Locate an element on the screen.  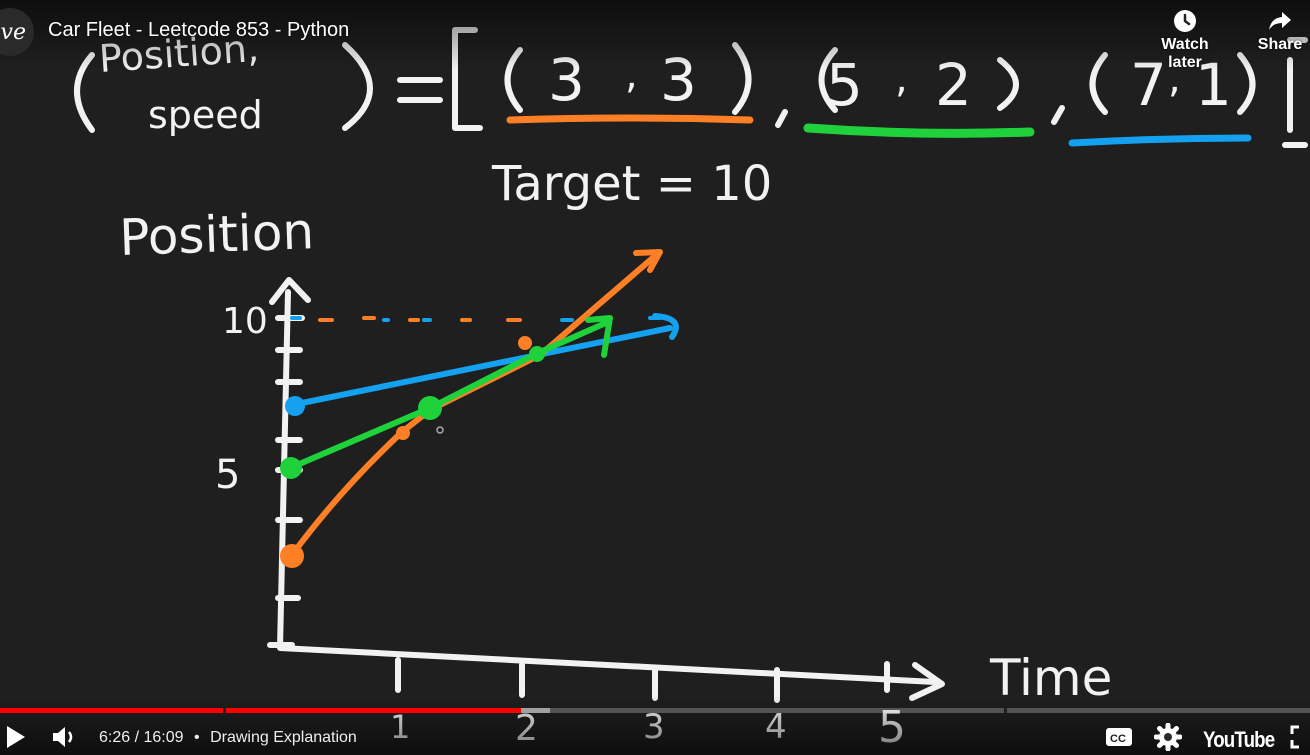
captions-icon: CC is located at coordinates (1119, 737).